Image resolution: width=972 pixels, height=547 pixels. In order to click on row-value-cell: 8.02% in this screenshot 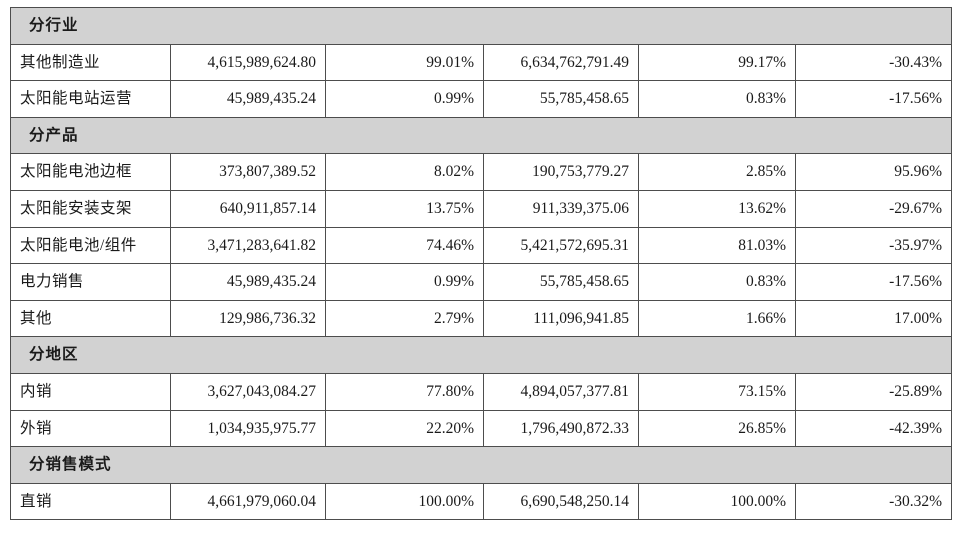, I will do `click(404, 172)`.